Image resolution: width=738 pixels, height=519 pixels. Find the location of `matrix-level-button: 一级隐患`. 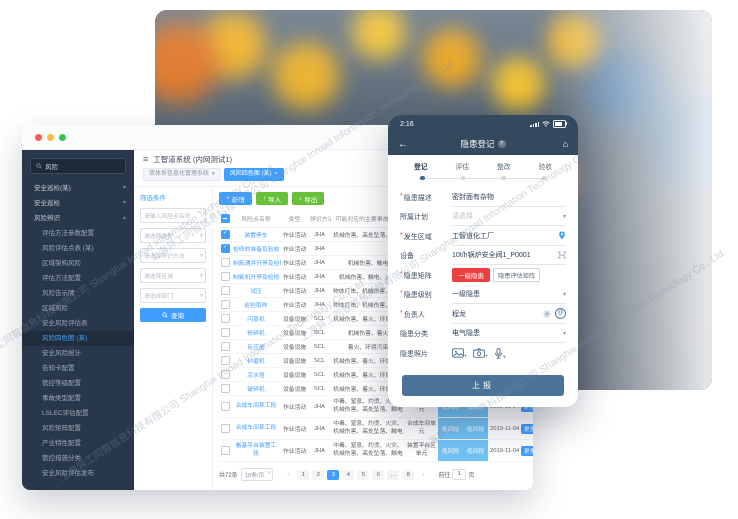

matrix-level-button: 一级隐患 is located at coordinates (471, 275).